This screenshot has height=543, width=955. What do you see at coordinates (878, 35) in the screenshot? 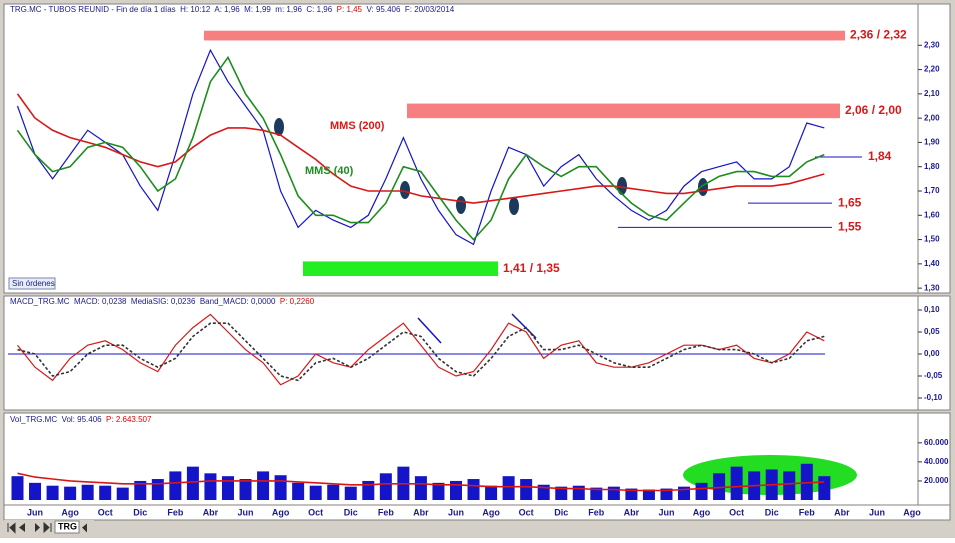
I see `zone-label: 2,36 / 2,32` at bounding box center [878, 35].